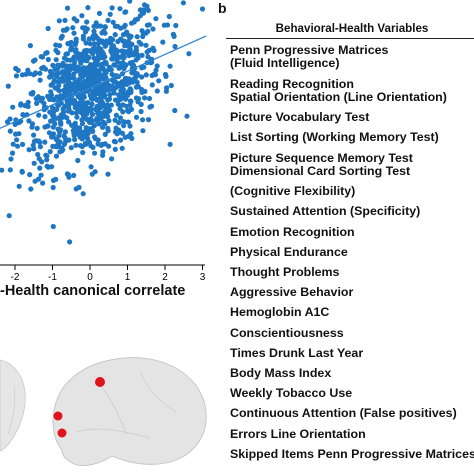  What do you see at coordinates (292, 84) in the screenshot?
I see `variable-item: Reading Recognition` at bounding box center [292, 84].